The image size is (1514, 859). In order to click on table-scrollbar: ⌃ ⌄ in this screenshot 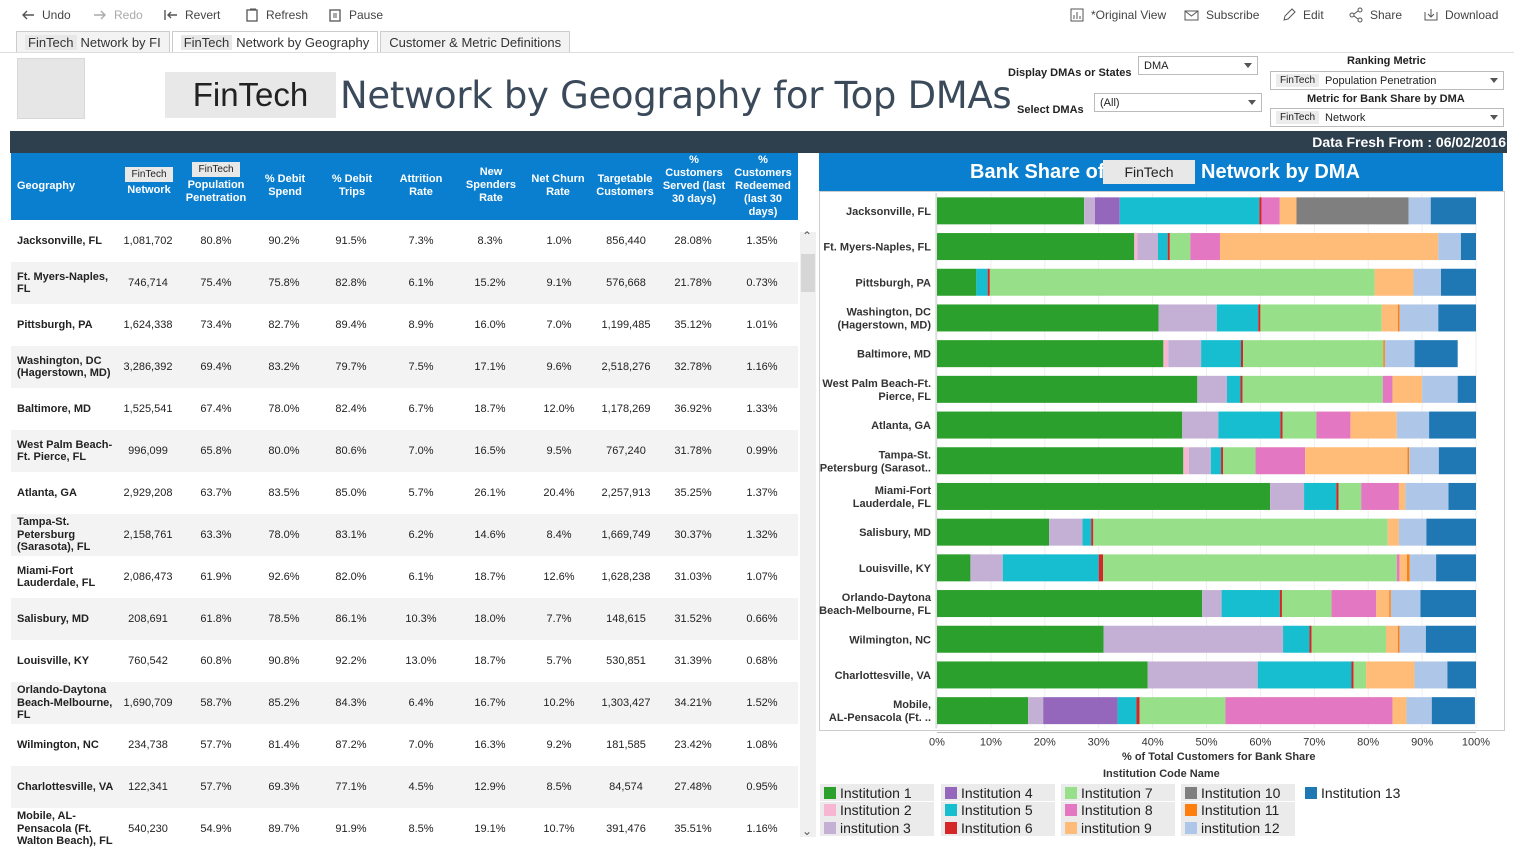, I will do `click(808, 533)`.